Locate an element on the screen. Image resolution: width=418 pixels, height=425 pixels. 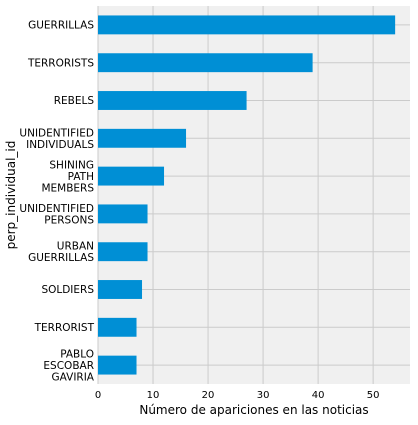
category-label: TERRORIST is located at coordinates (64, 328).